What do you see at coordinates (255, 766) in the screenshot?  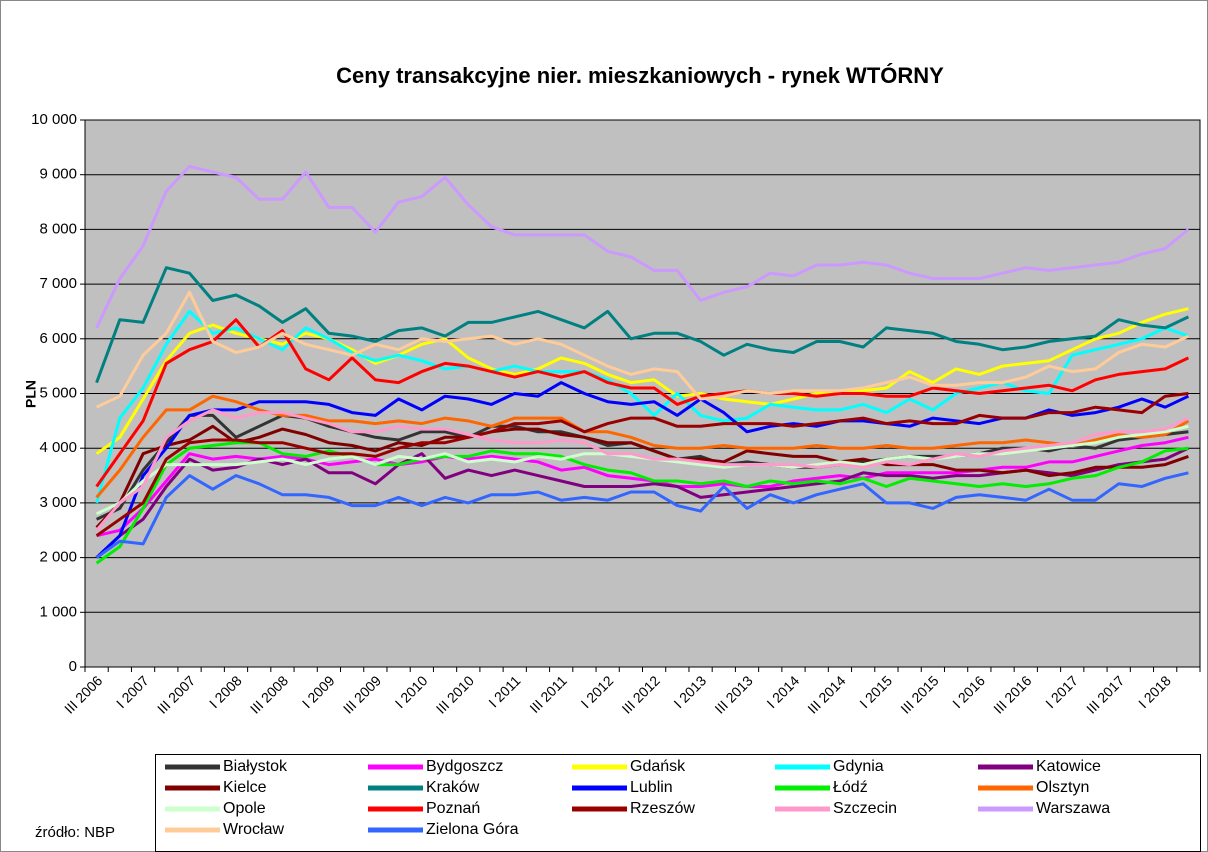 I see `legend-label: Białystok` at bounding box center [255, 766].